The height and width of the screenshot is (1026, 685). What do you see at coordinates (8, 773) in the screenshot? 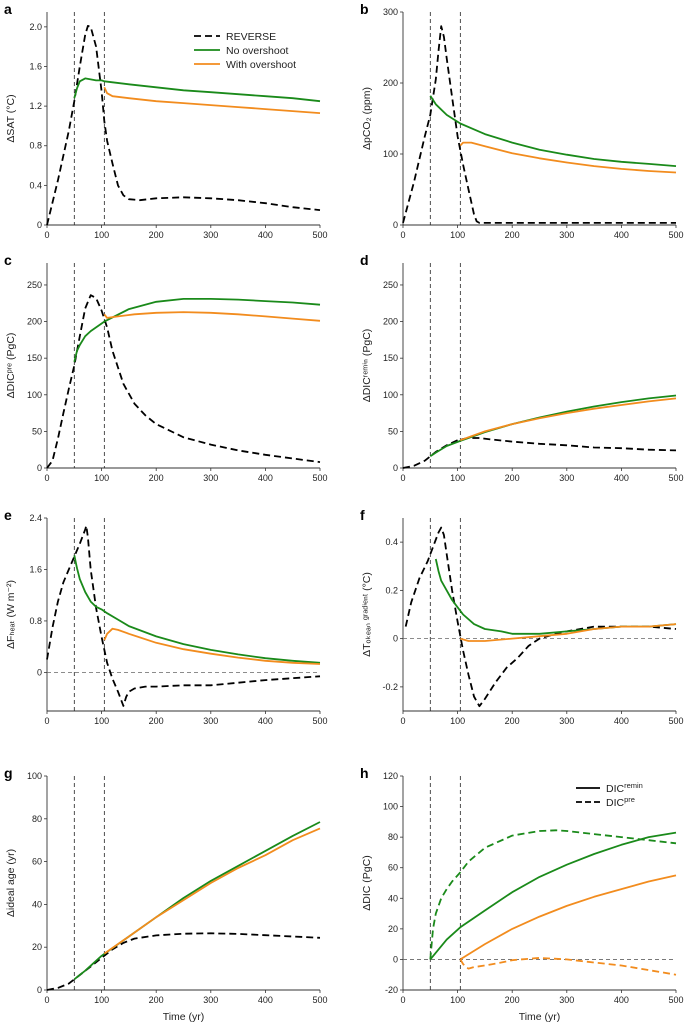
I see `panel-label-g: g` at bounding box center [8, 773].